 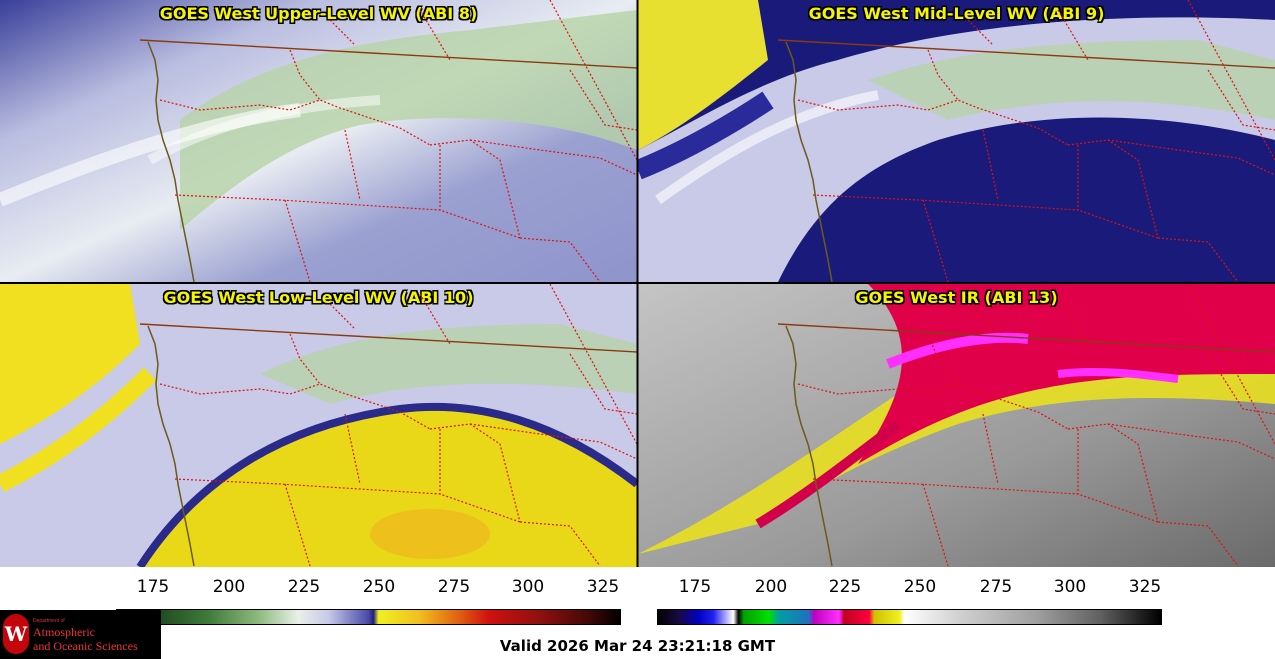 I want to click on logo-line-3: and Oceanic Sciences, so click(x=85, y=646).